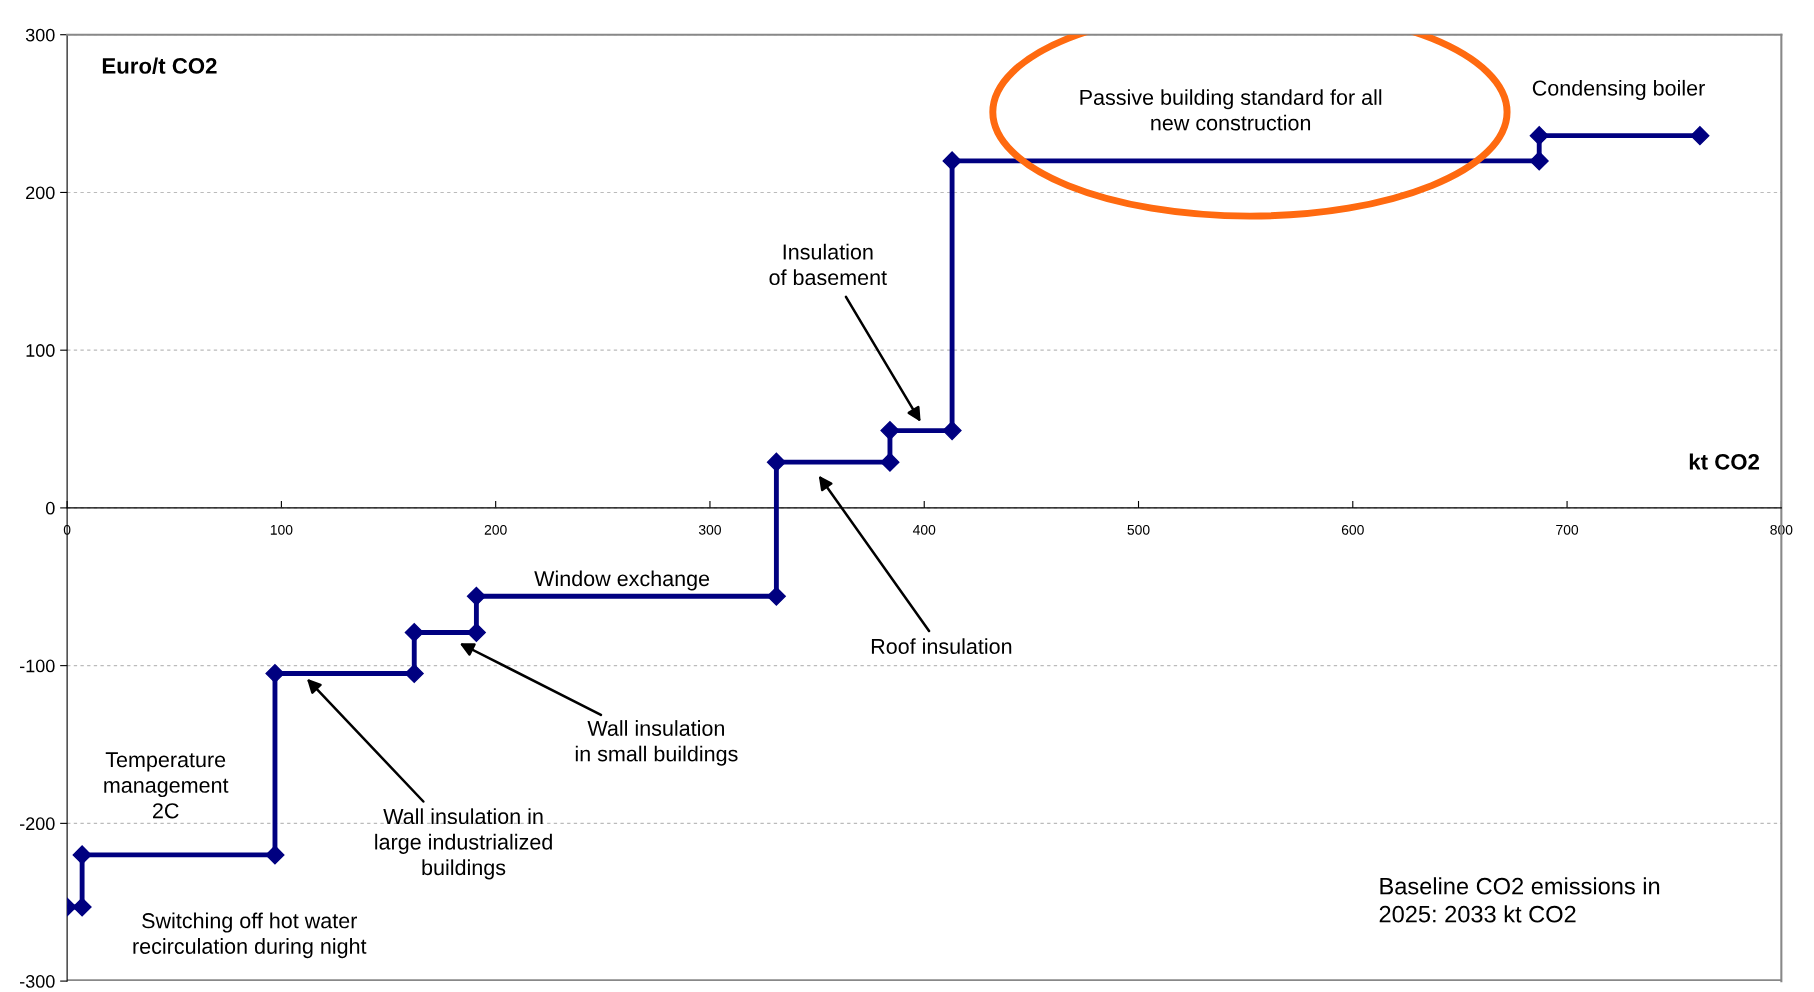  Describe the element at coordinates (1519, 900) in the screenshot. I see `annotation: Baseline CO2 emissions in 2025: 2033 kt CO2` at that location.